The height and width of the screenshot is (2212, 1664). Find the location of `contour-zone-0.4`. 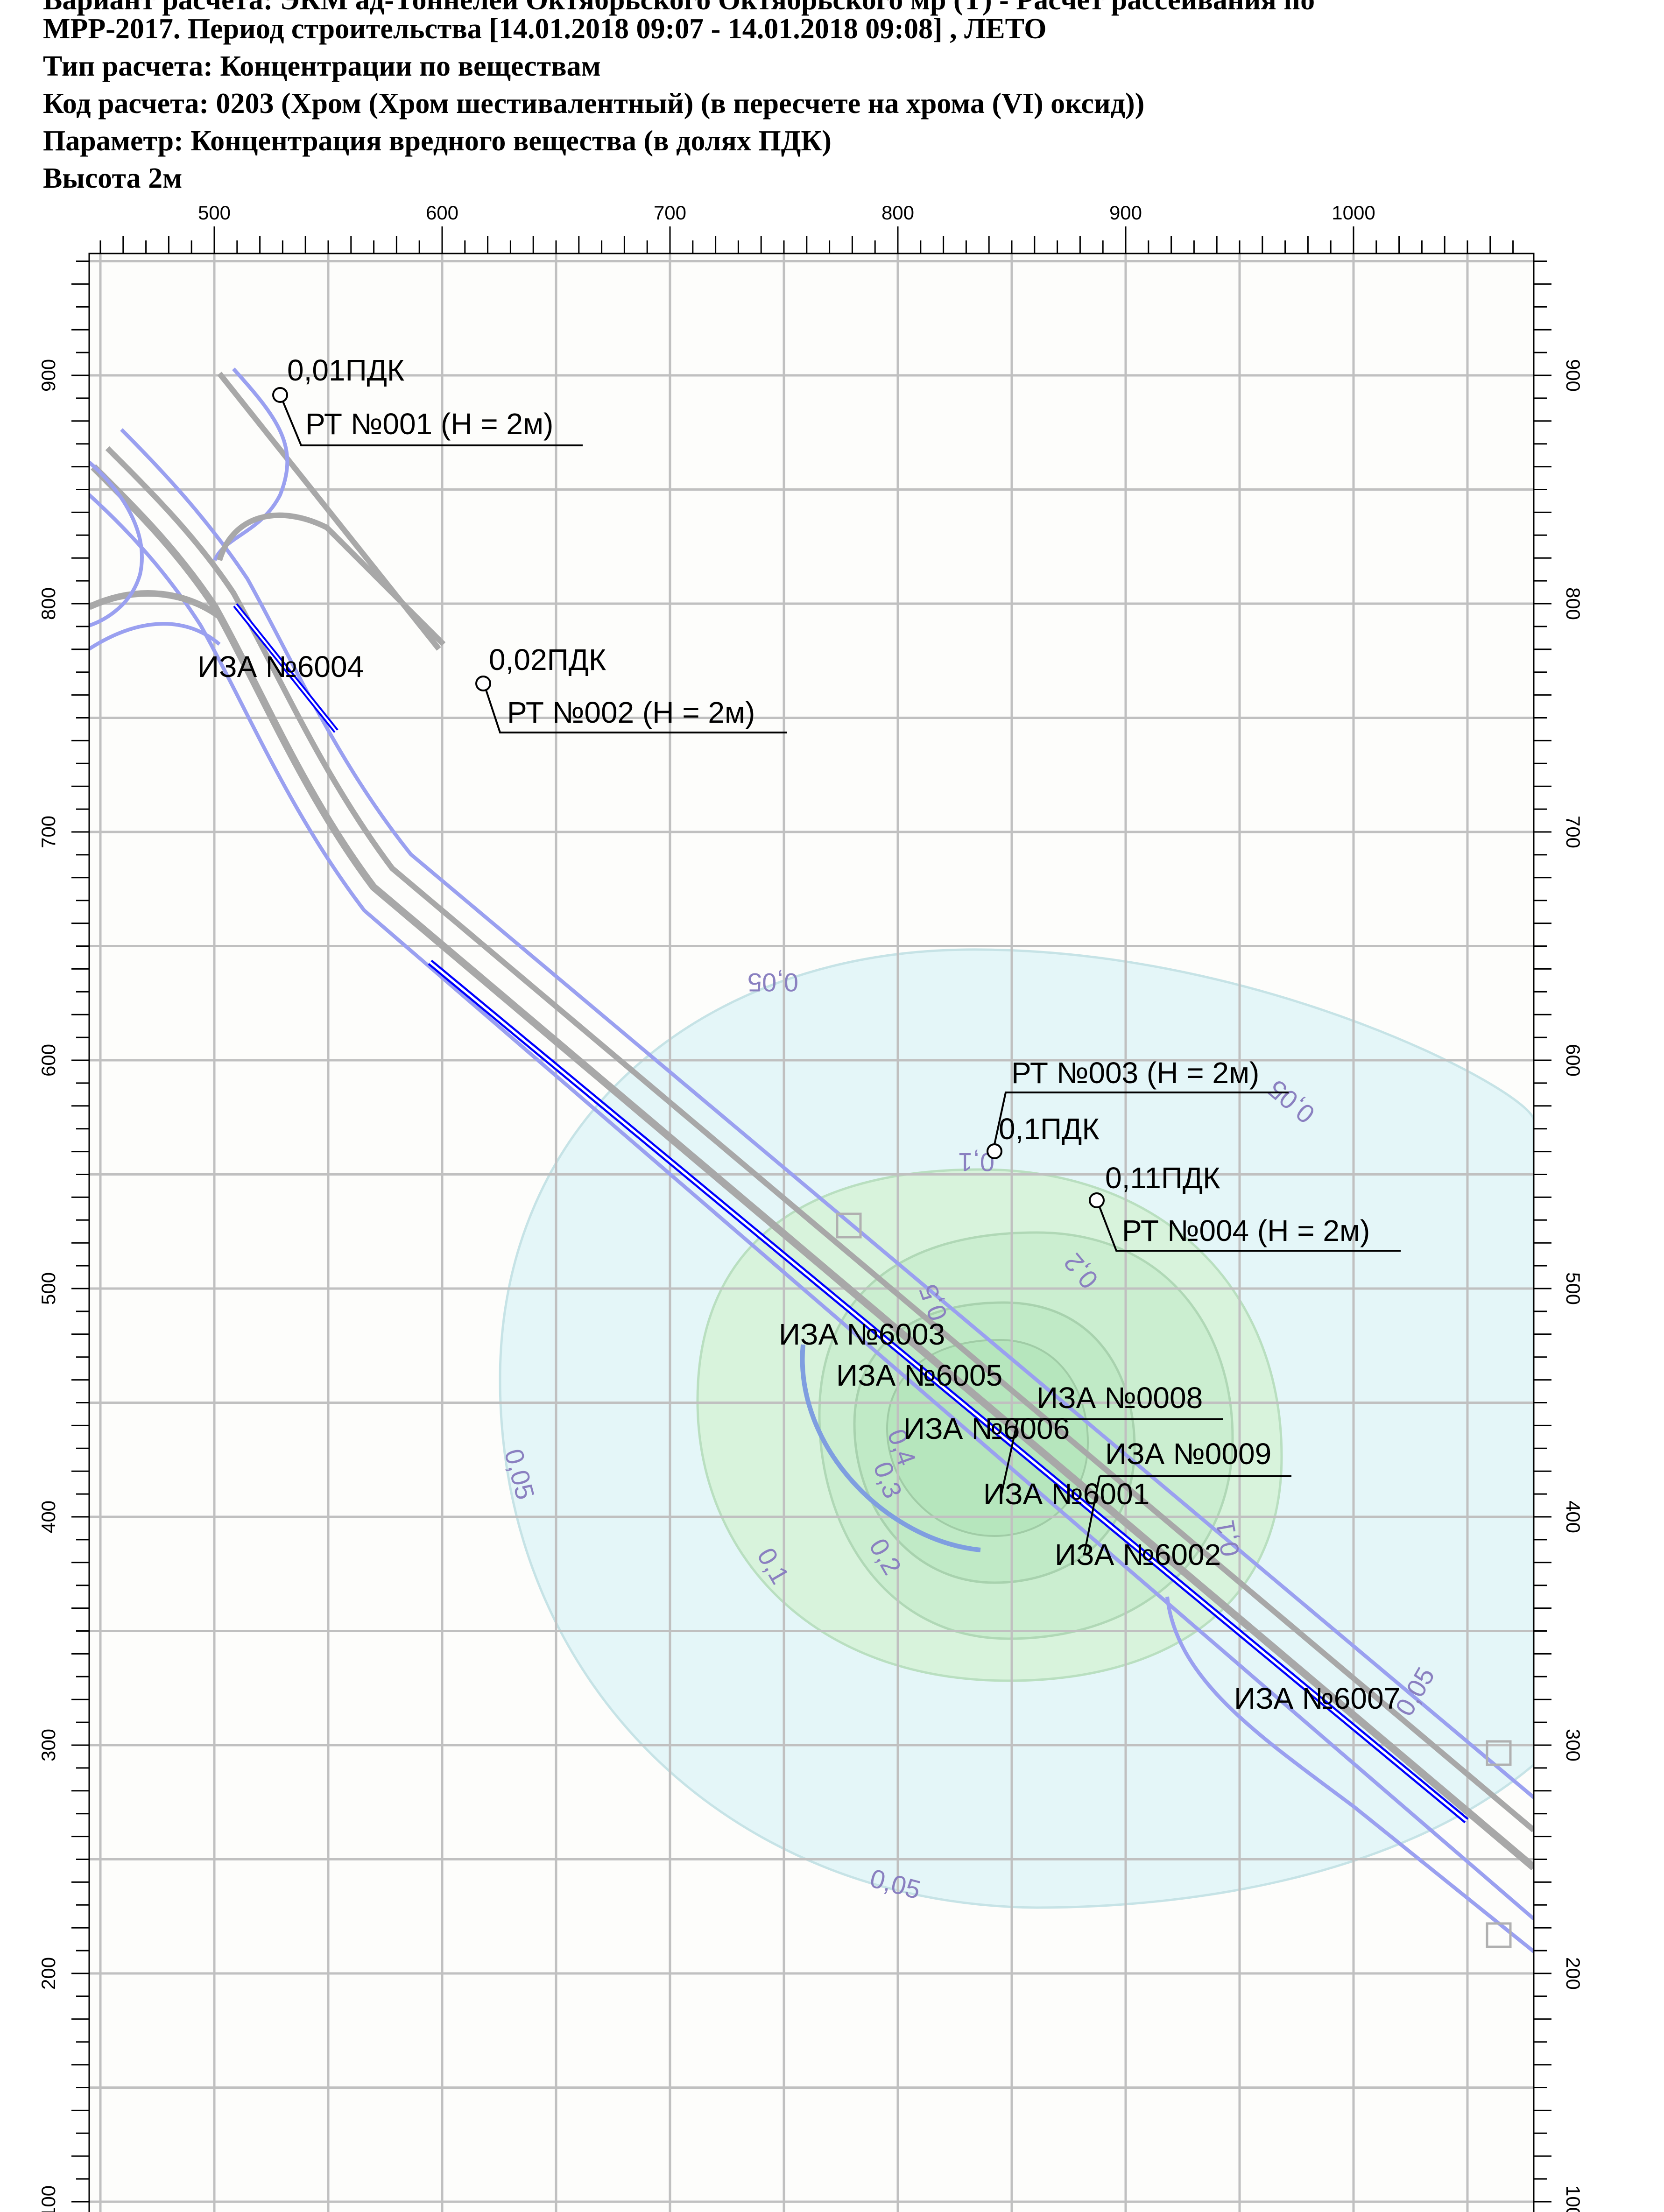

contour-zone-0.4 is located at coordinates (987, 1437).